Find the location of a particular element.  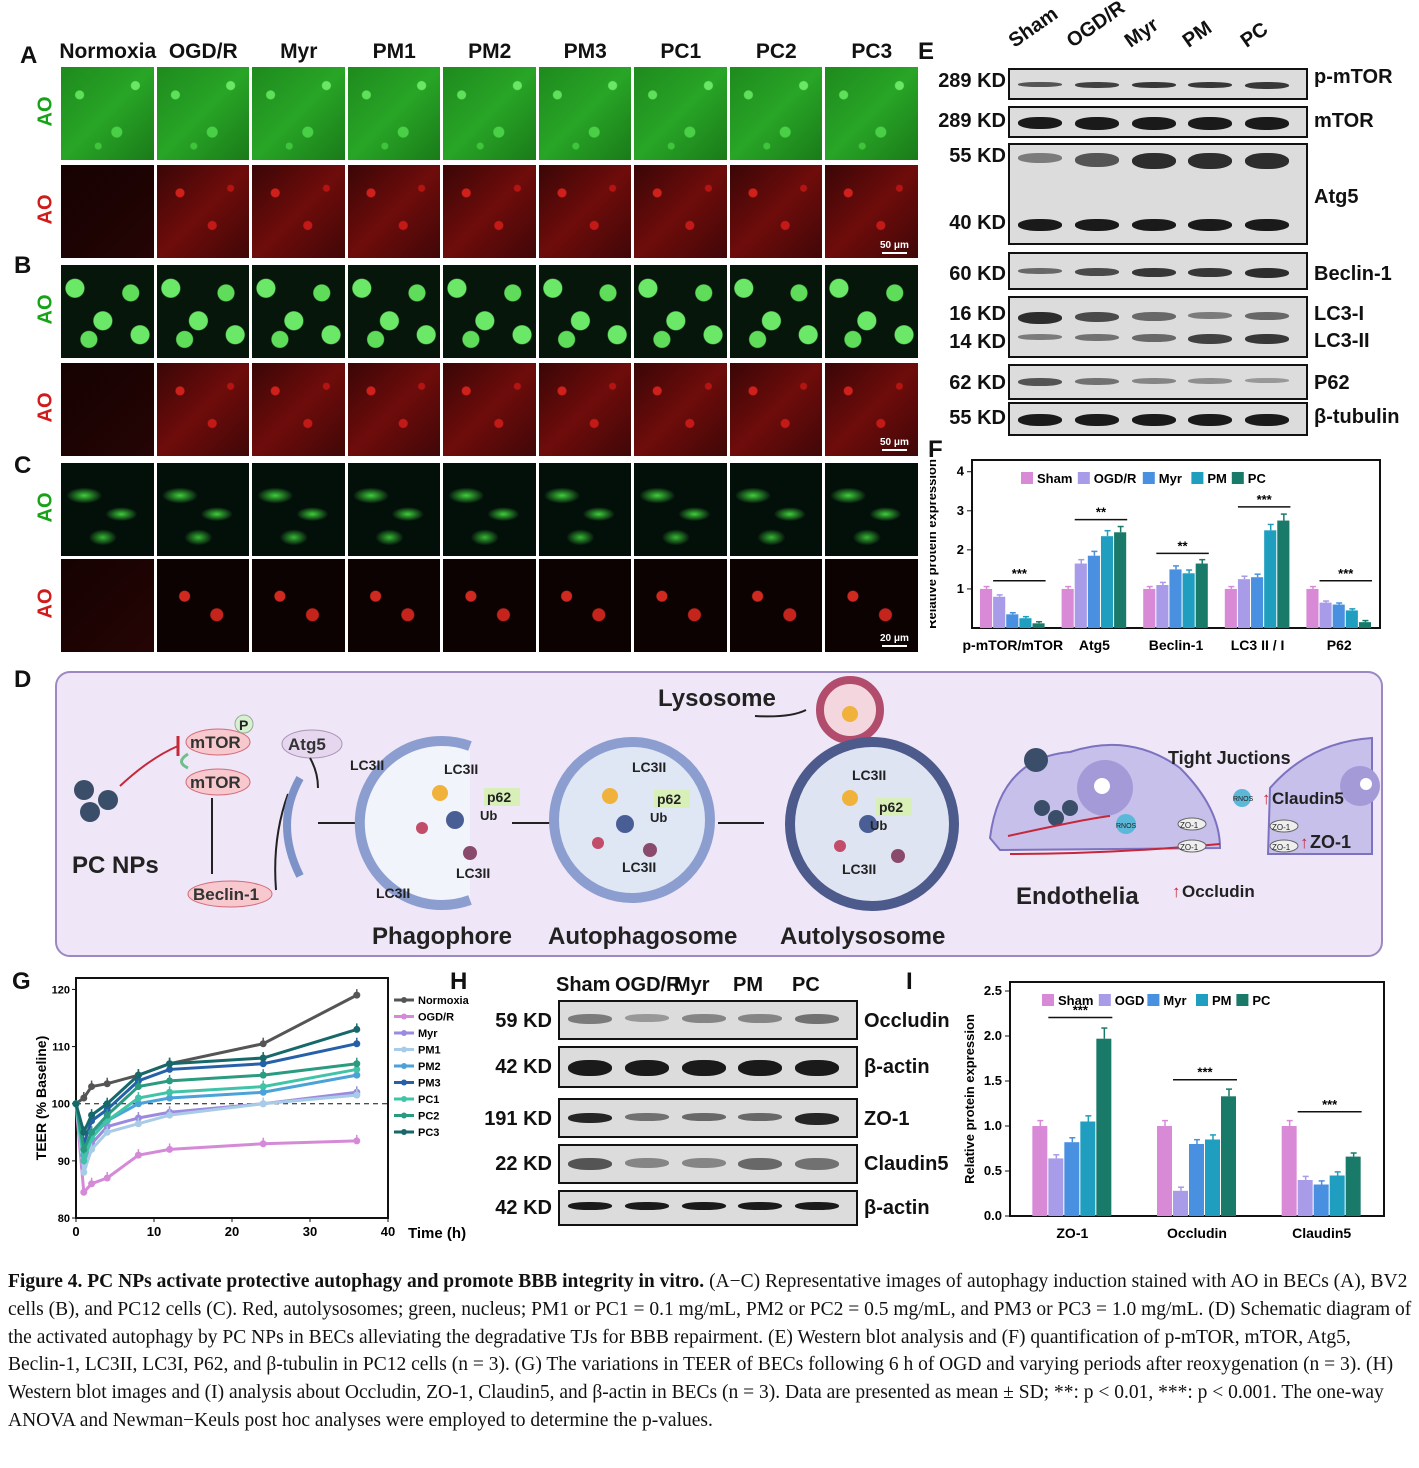

zo1-small-3: ZO-1 is located at coordinates (1281, 827).